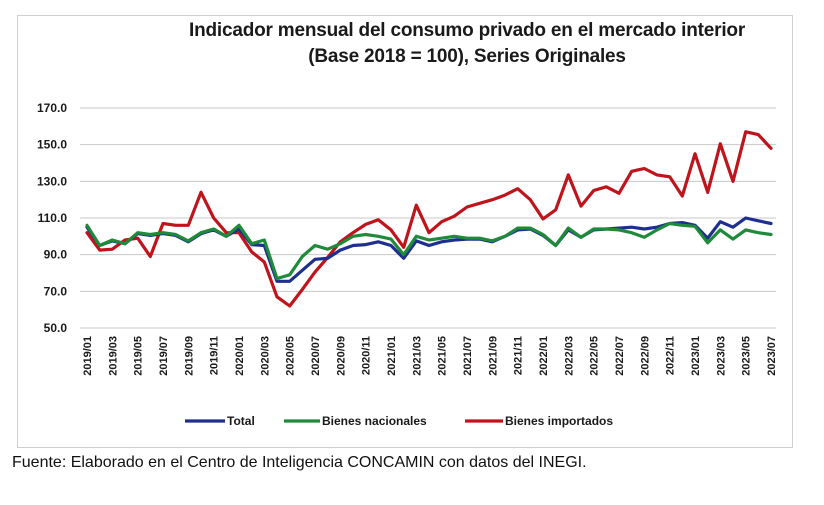  What do you see at coordinates (113, 356) in the screenshot?
I see `x-tick-label: 2019/03` at bounding box center [113, 356].